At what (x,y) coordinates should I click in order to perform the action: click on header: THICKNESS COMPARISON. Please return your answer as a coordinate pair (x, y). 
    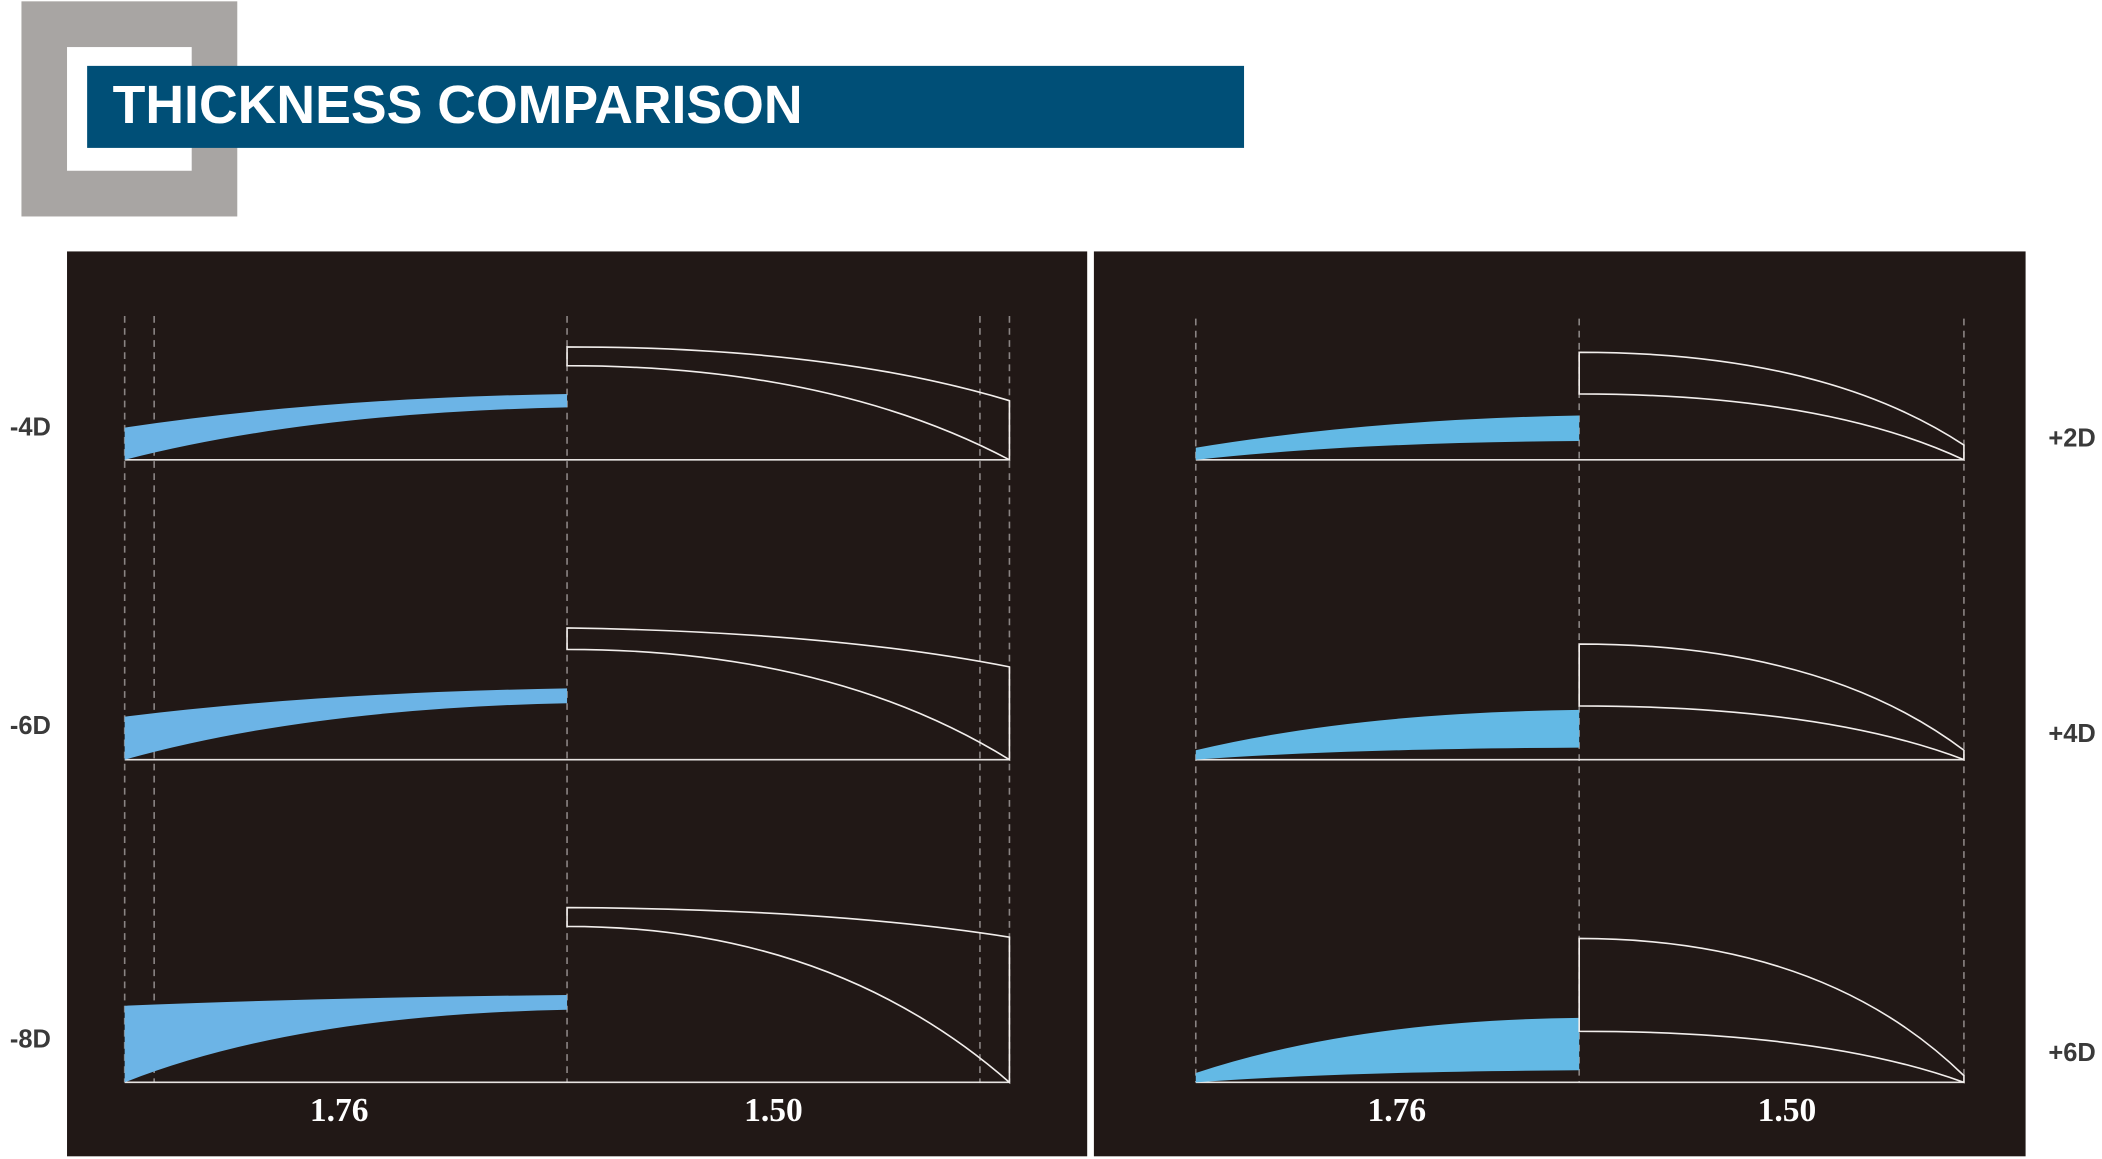
    Looking at the image, I should click on (633, 109).